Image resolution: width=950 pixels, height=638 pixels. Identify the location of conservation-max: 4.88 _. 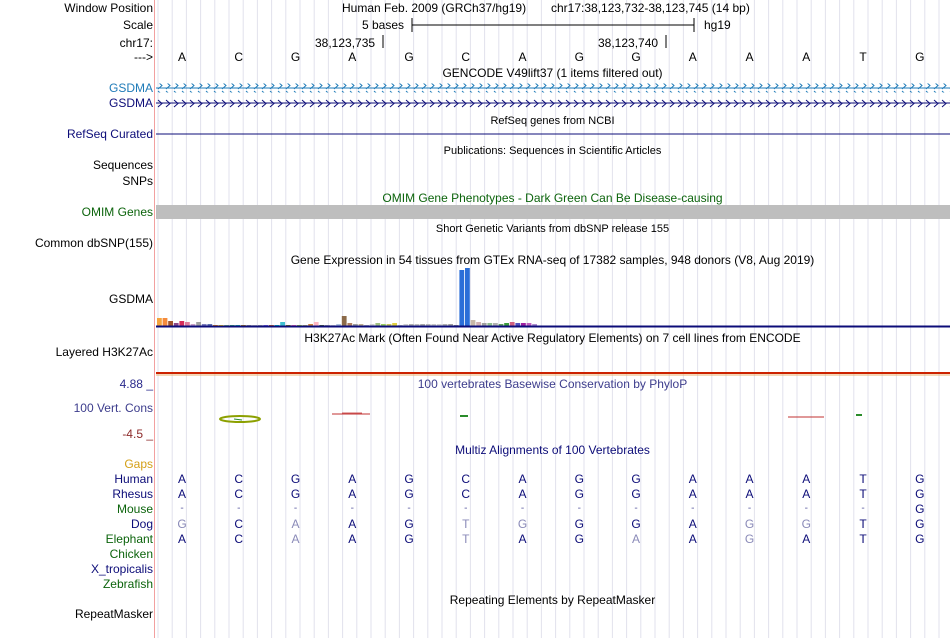
(136, 384).